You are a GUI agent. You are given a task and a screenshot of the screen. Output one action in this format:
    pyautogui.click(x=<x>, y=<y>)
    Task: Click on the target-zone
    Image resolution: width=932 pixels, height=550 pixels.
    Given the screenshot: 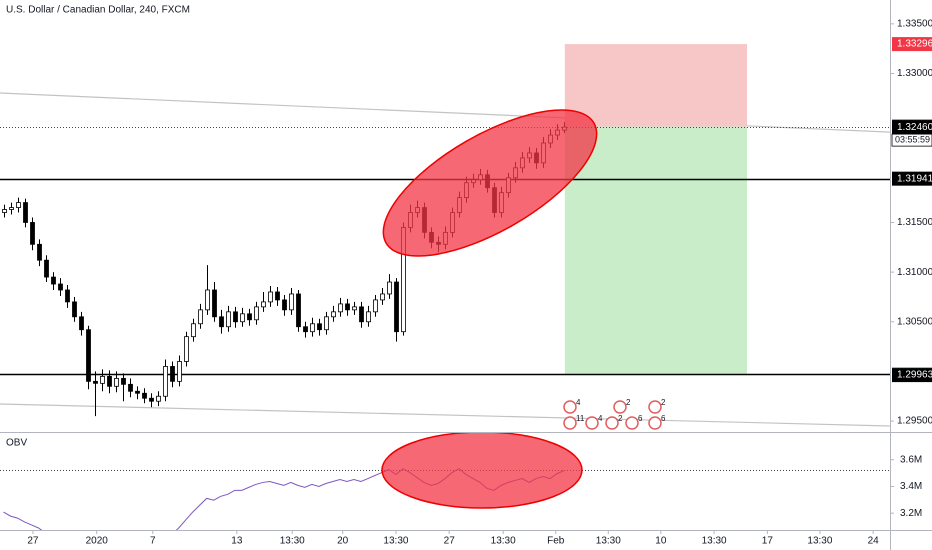 What is the action you would take?
    pyautogui.click(x=656, y=250)
    